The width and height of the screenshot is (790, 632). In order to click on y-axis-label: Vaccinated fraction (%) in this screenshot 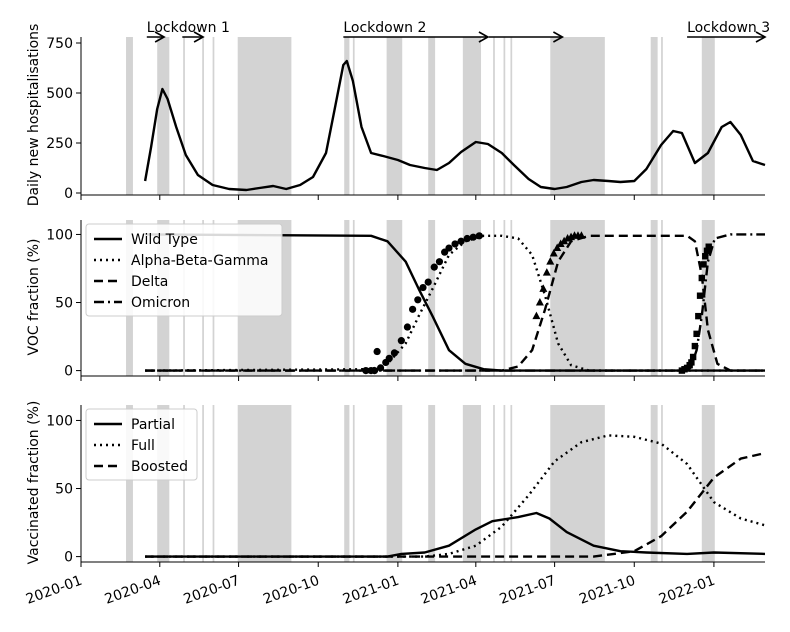, I will do `click(34, 483)`.